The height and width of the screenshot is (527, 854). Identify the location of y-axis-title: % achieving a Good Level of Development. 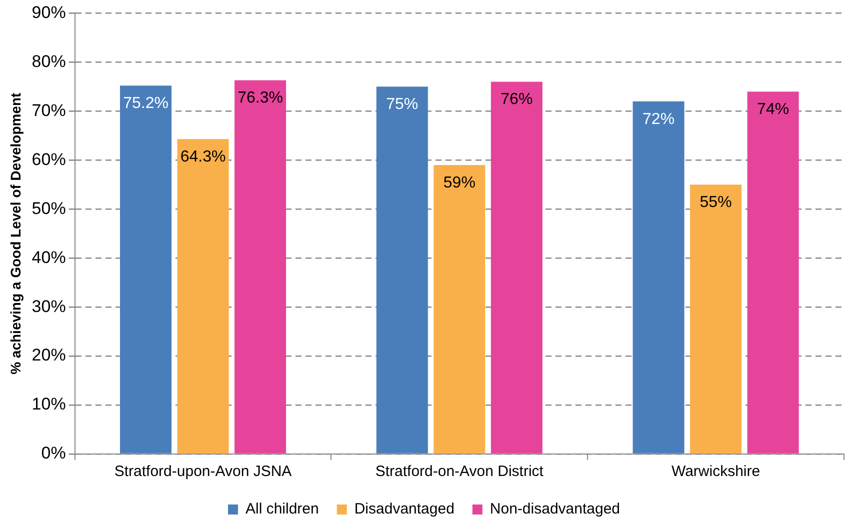
(15, 233).